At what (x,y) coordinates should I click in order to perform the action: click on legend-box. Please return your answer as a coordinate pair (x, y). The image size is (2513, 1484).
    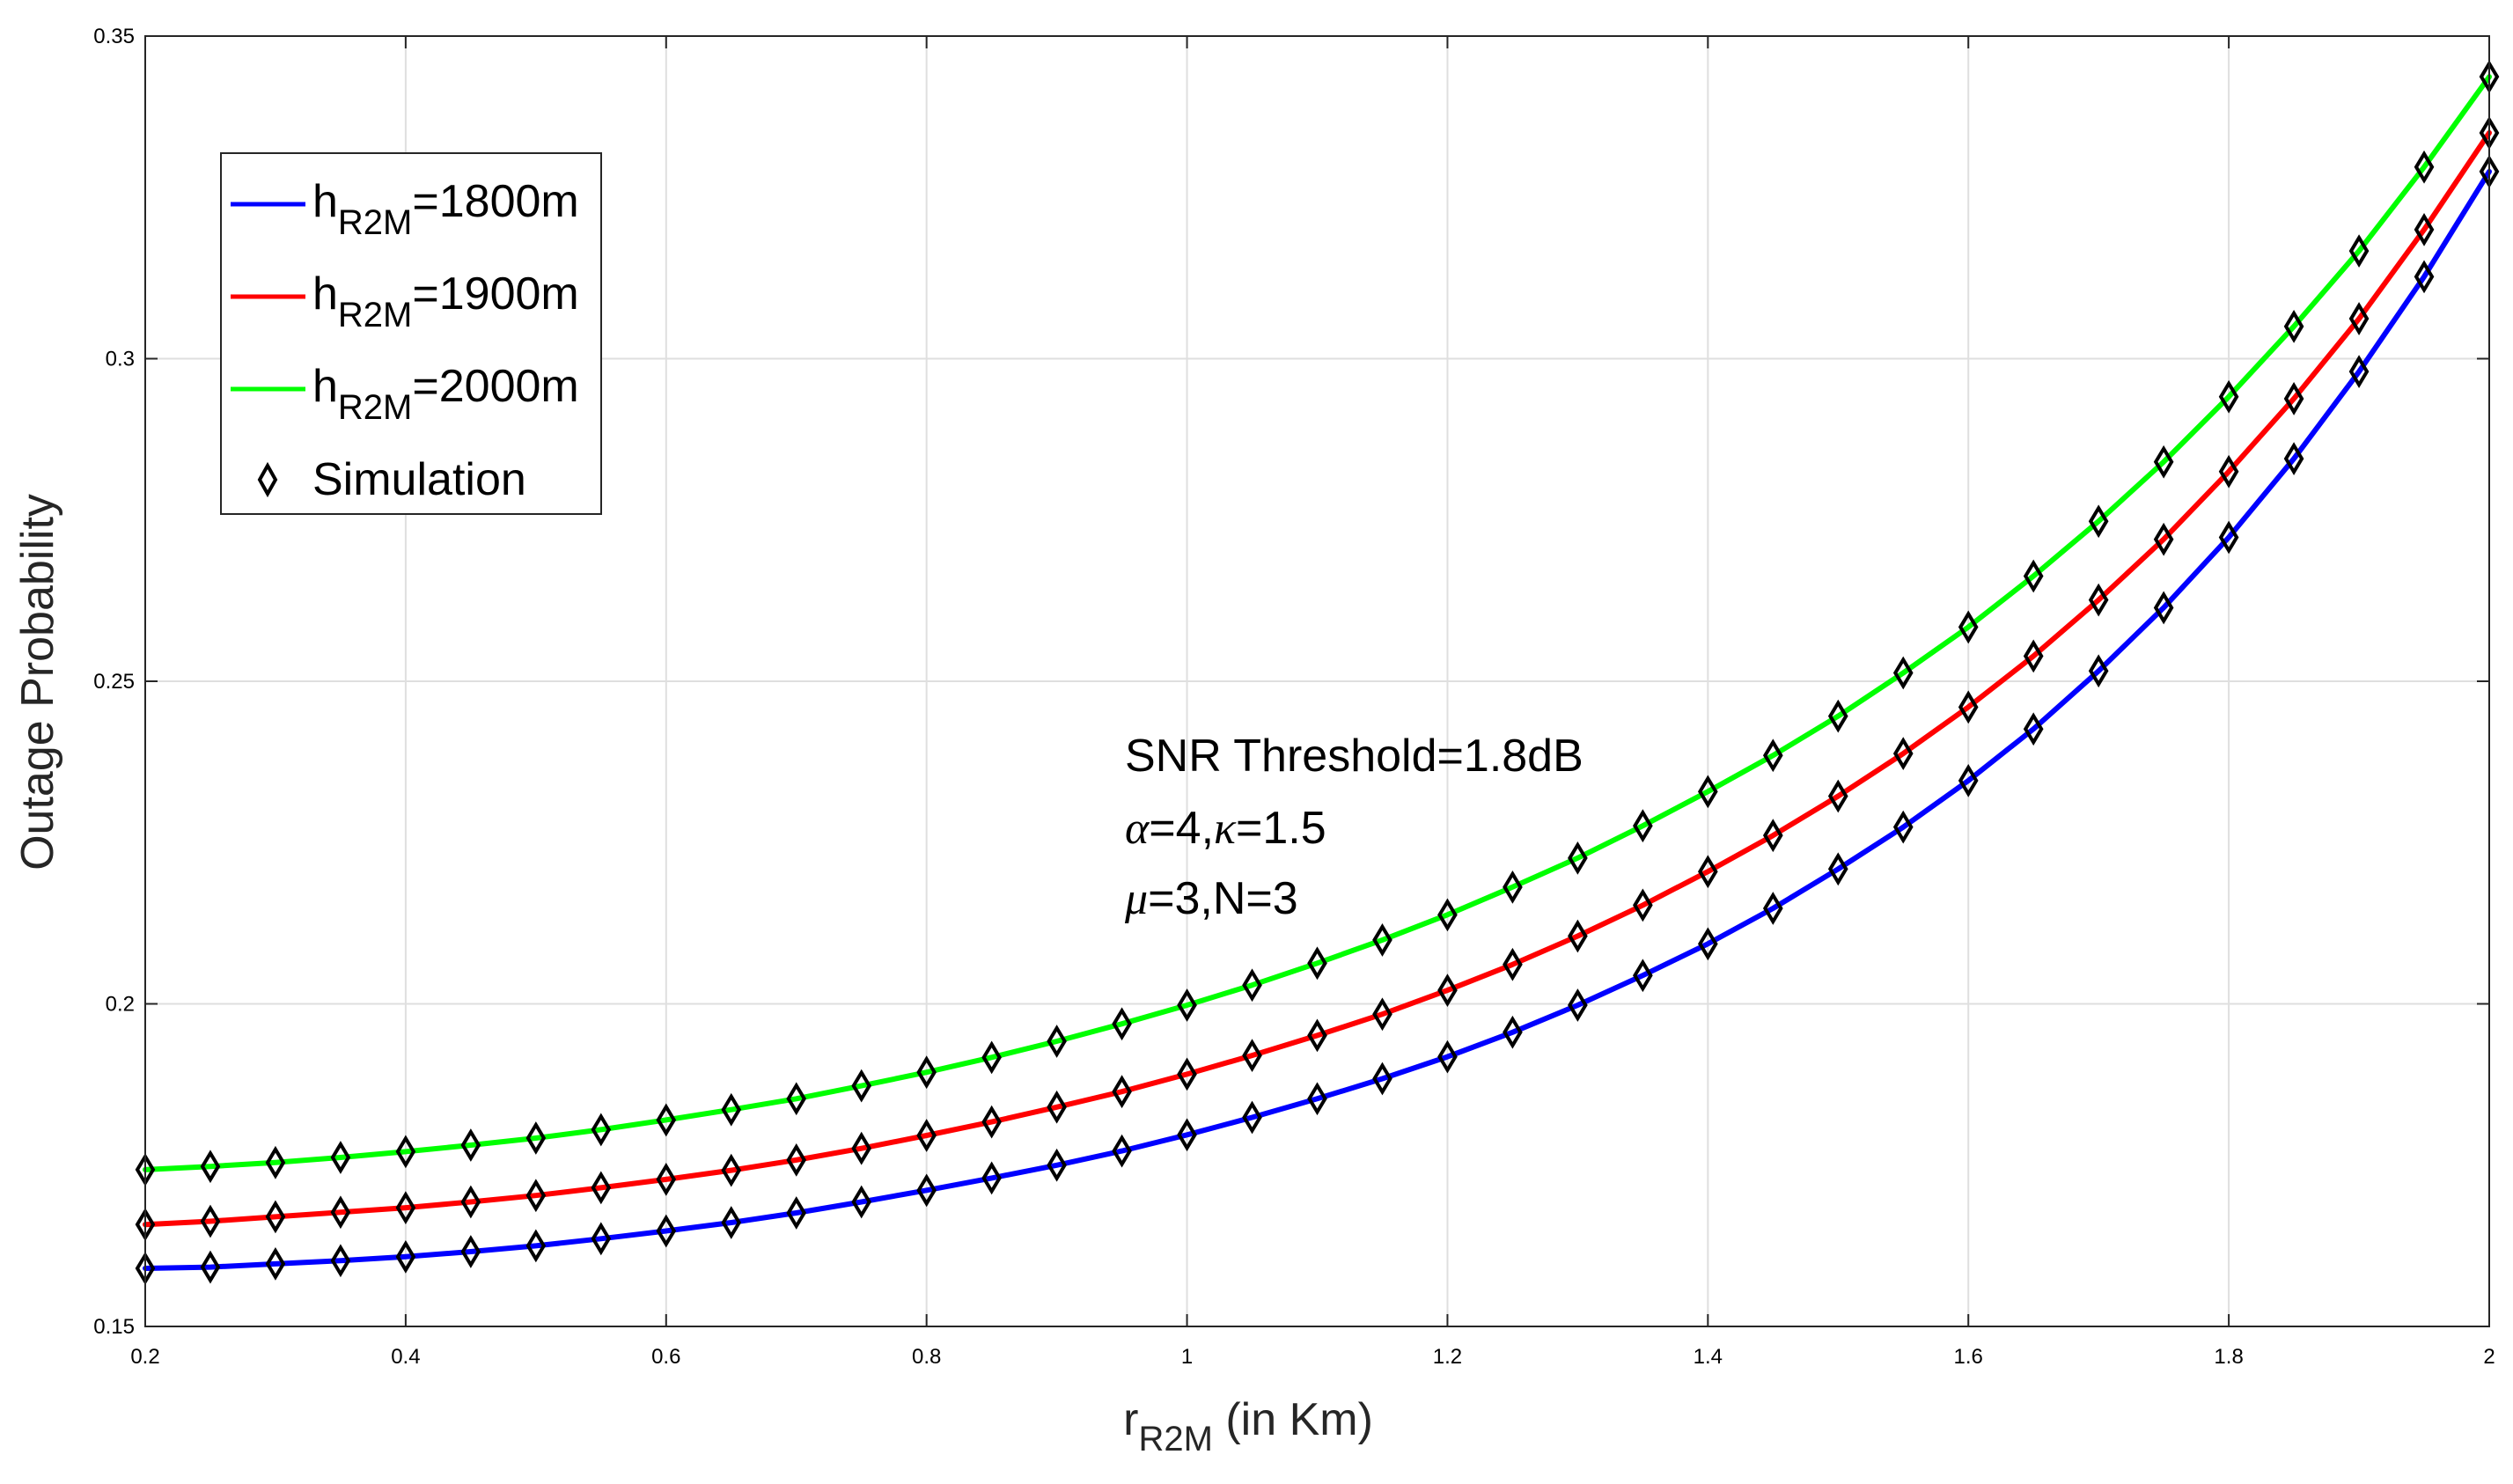
    Looking at the image, I should click on (411, 333).